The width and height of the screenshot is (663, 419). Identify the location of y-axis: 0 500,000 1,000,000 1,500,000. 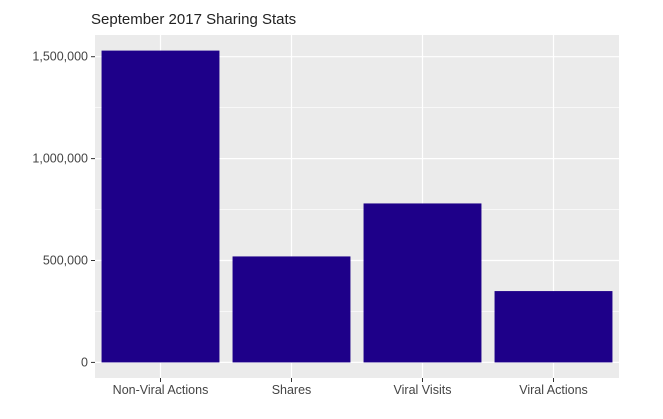
(63, 209).